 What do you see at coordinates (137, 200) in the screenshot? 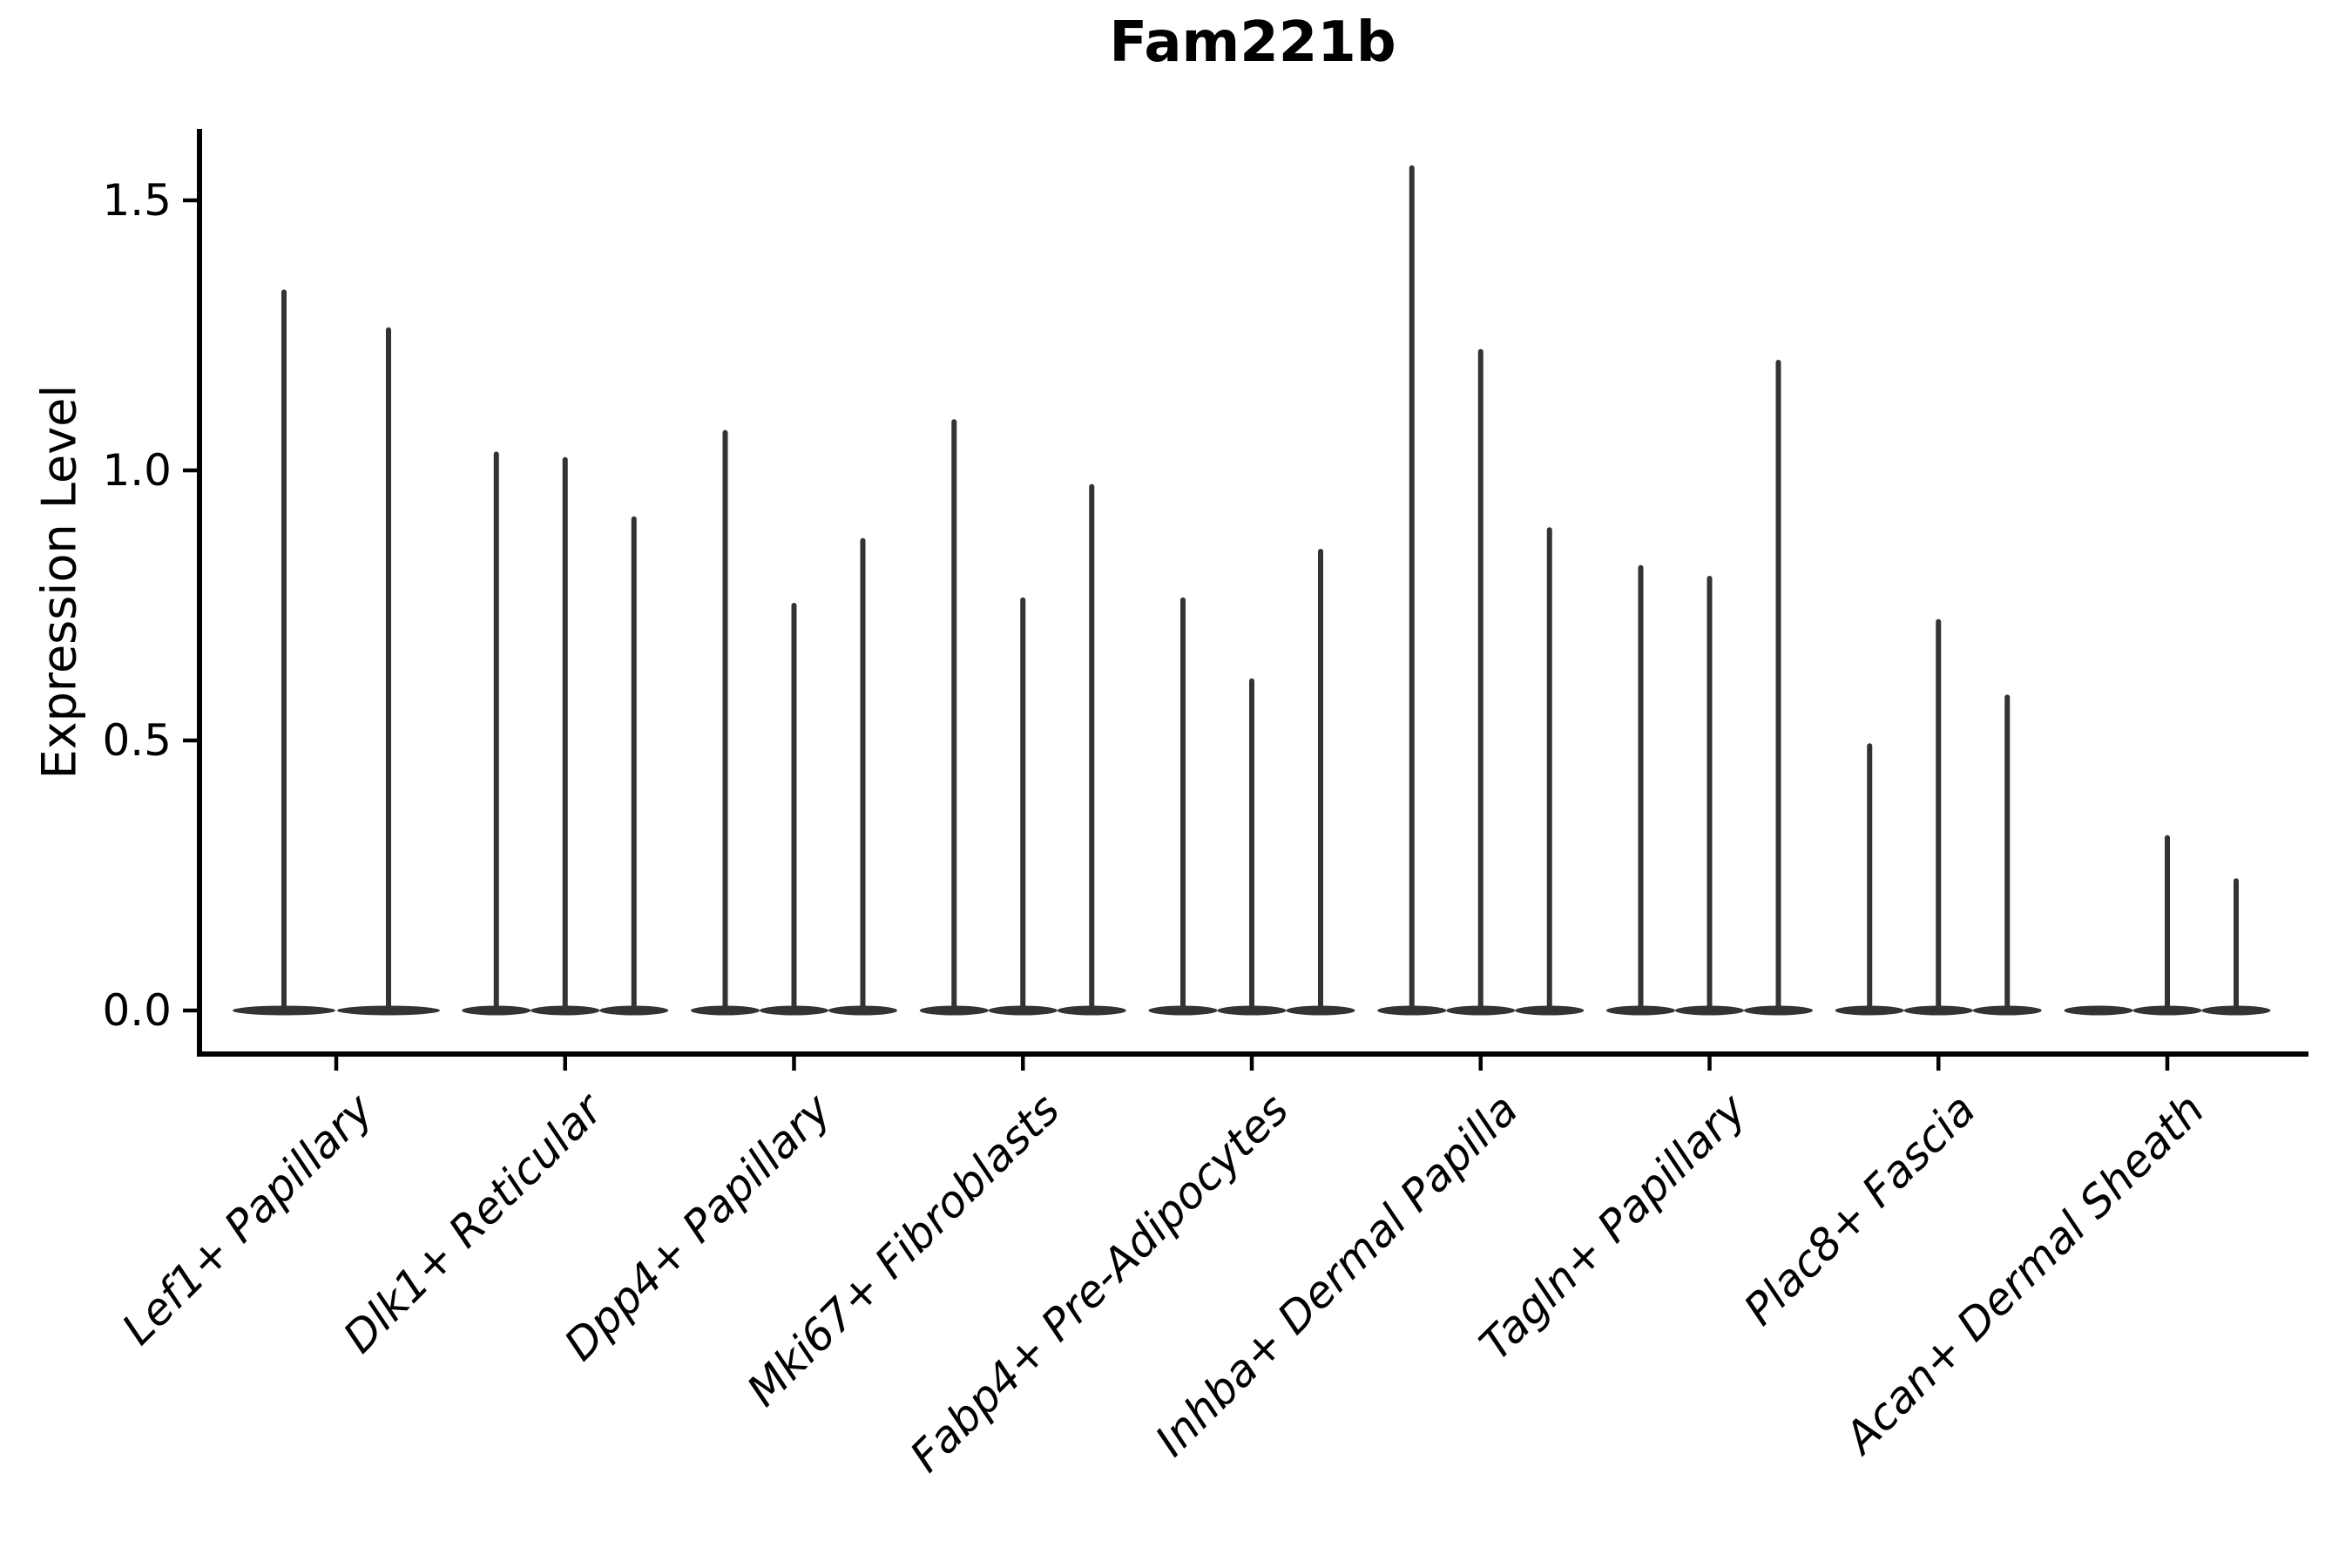
I see `y-tick-label: 1.5` at bounding box center [137, 200].